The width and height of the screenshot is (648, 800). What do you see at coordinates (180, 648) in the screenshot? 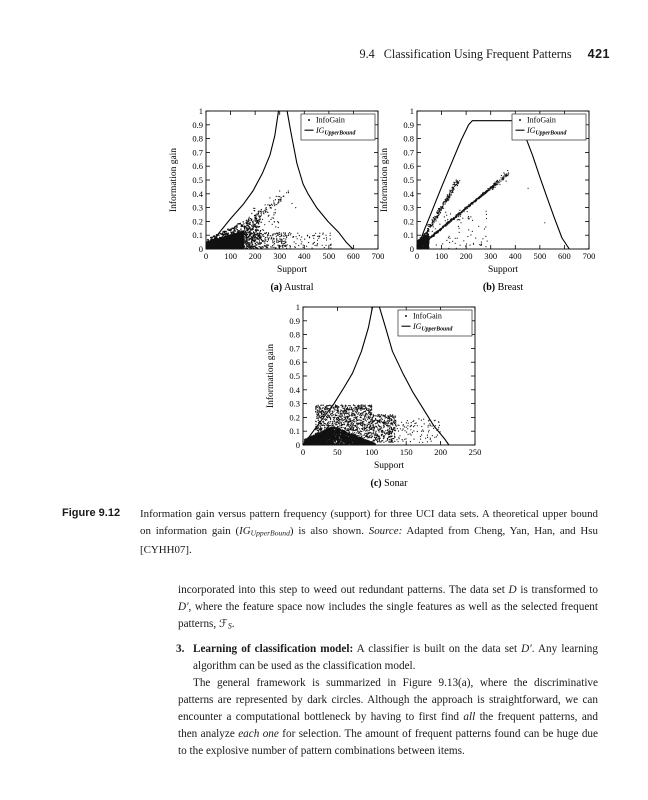
I see `list-item-number: 3.` at bounding box center [180, 648].